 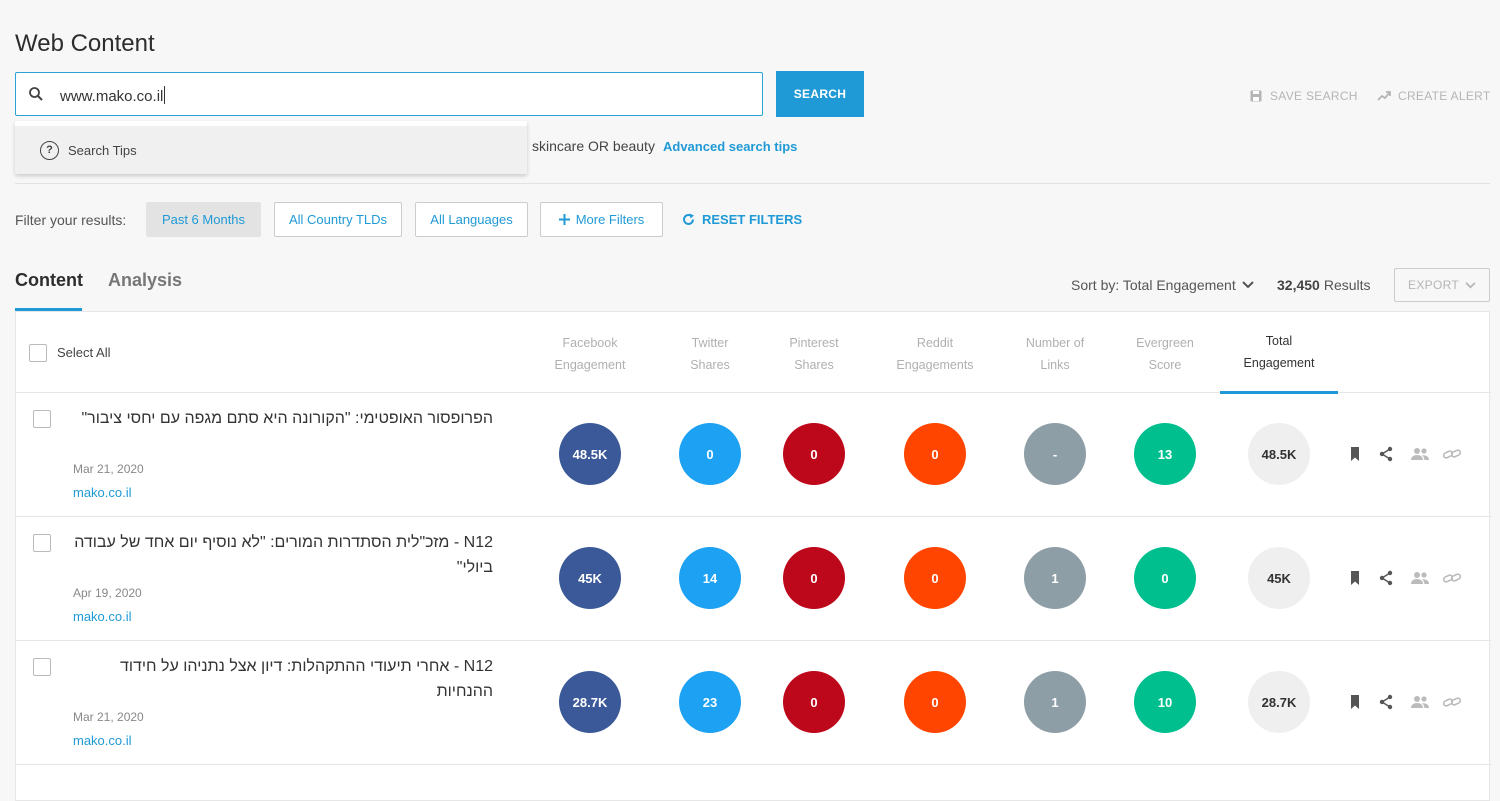 I want to click on filter-date-label: Past 6 Months, so click(x=203, y=219).